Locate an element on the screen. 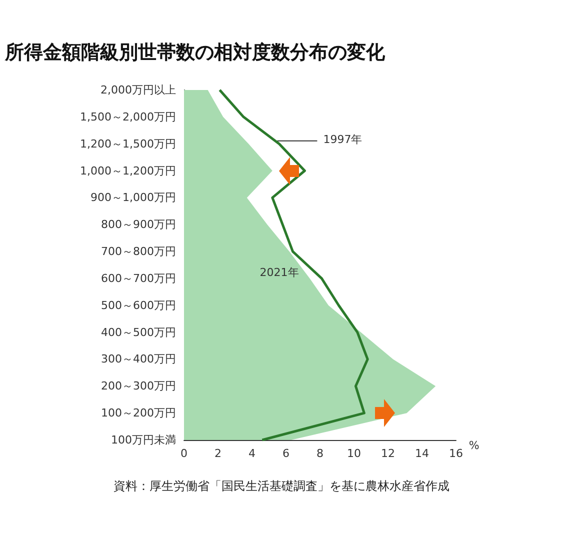 Image resolution: width=563 pixels, height=544 pixels. series-label: 2021年 is located at coordinates (279, 272).